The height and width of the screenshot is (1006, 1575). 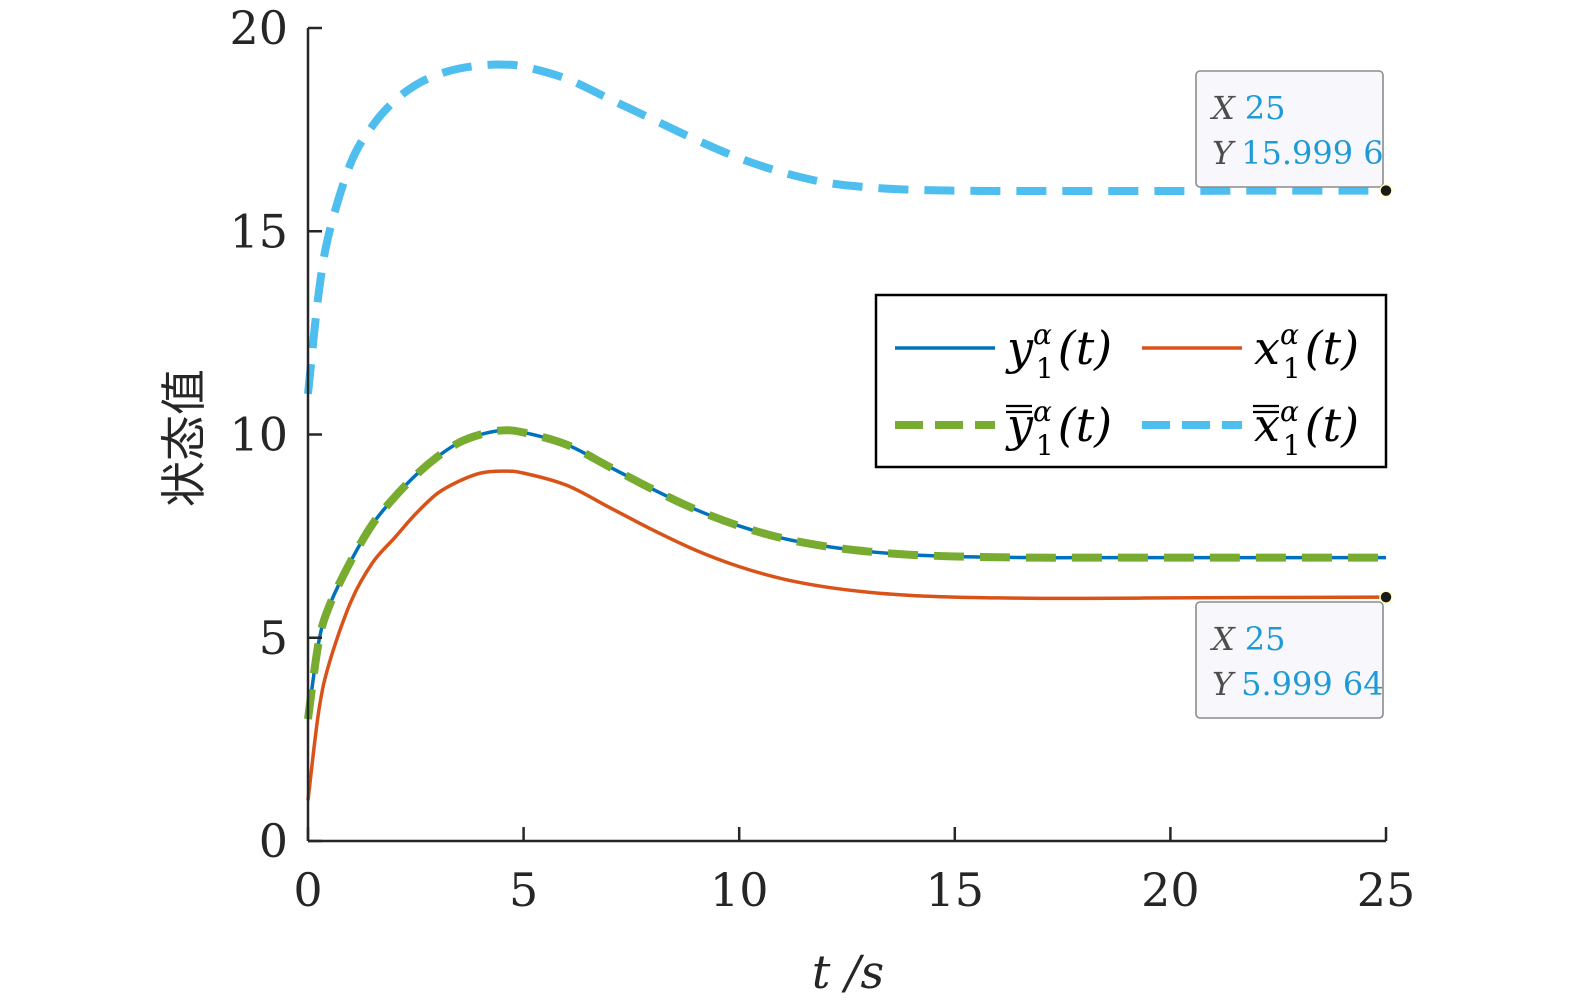 What do you see at coordinates (184, 438) in the screenshot?
I see `y-axis-label: 状态值` at bounding box center [184, 438].